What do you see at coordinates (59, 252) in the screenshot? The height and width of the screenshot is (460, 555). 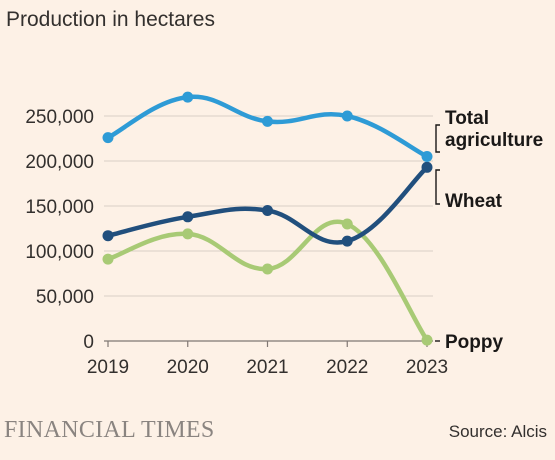 I see `y-tick-label: 100,000` at bounding box center [59, 252].